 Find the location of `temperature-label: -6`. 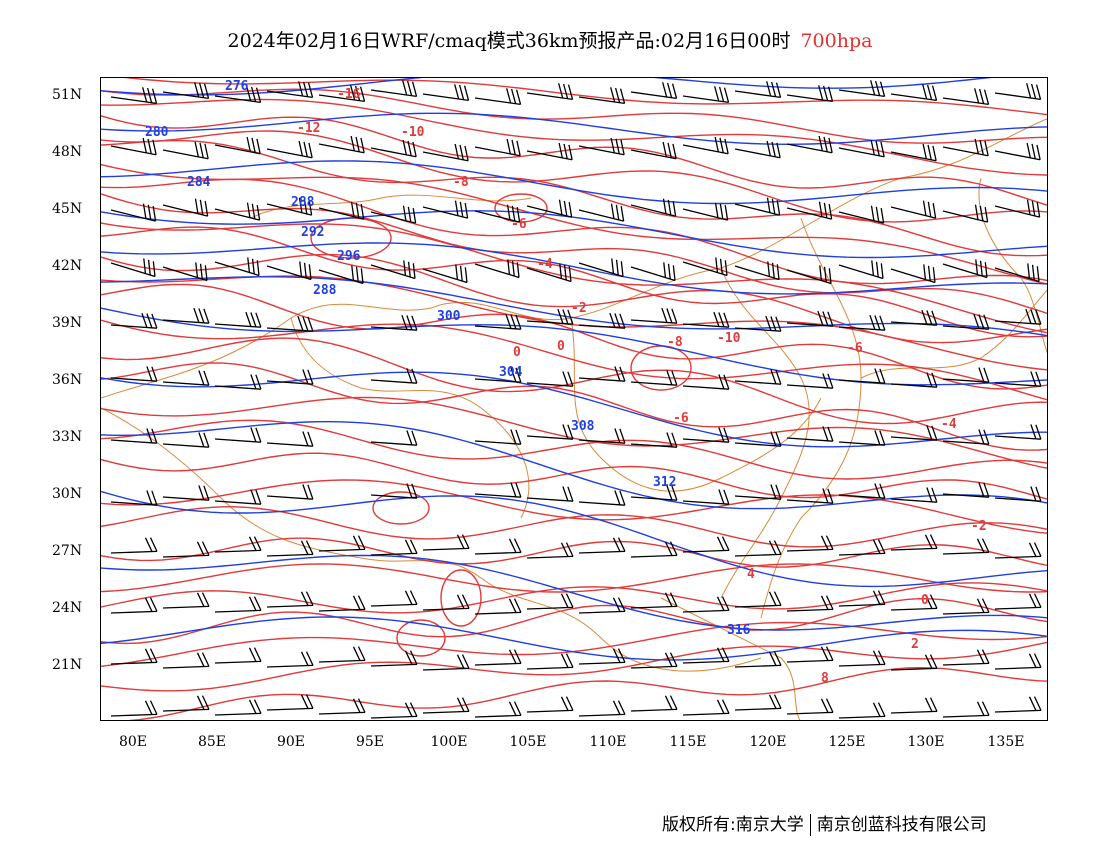

temperature-label: -6 is located at coordinates (519, 224).